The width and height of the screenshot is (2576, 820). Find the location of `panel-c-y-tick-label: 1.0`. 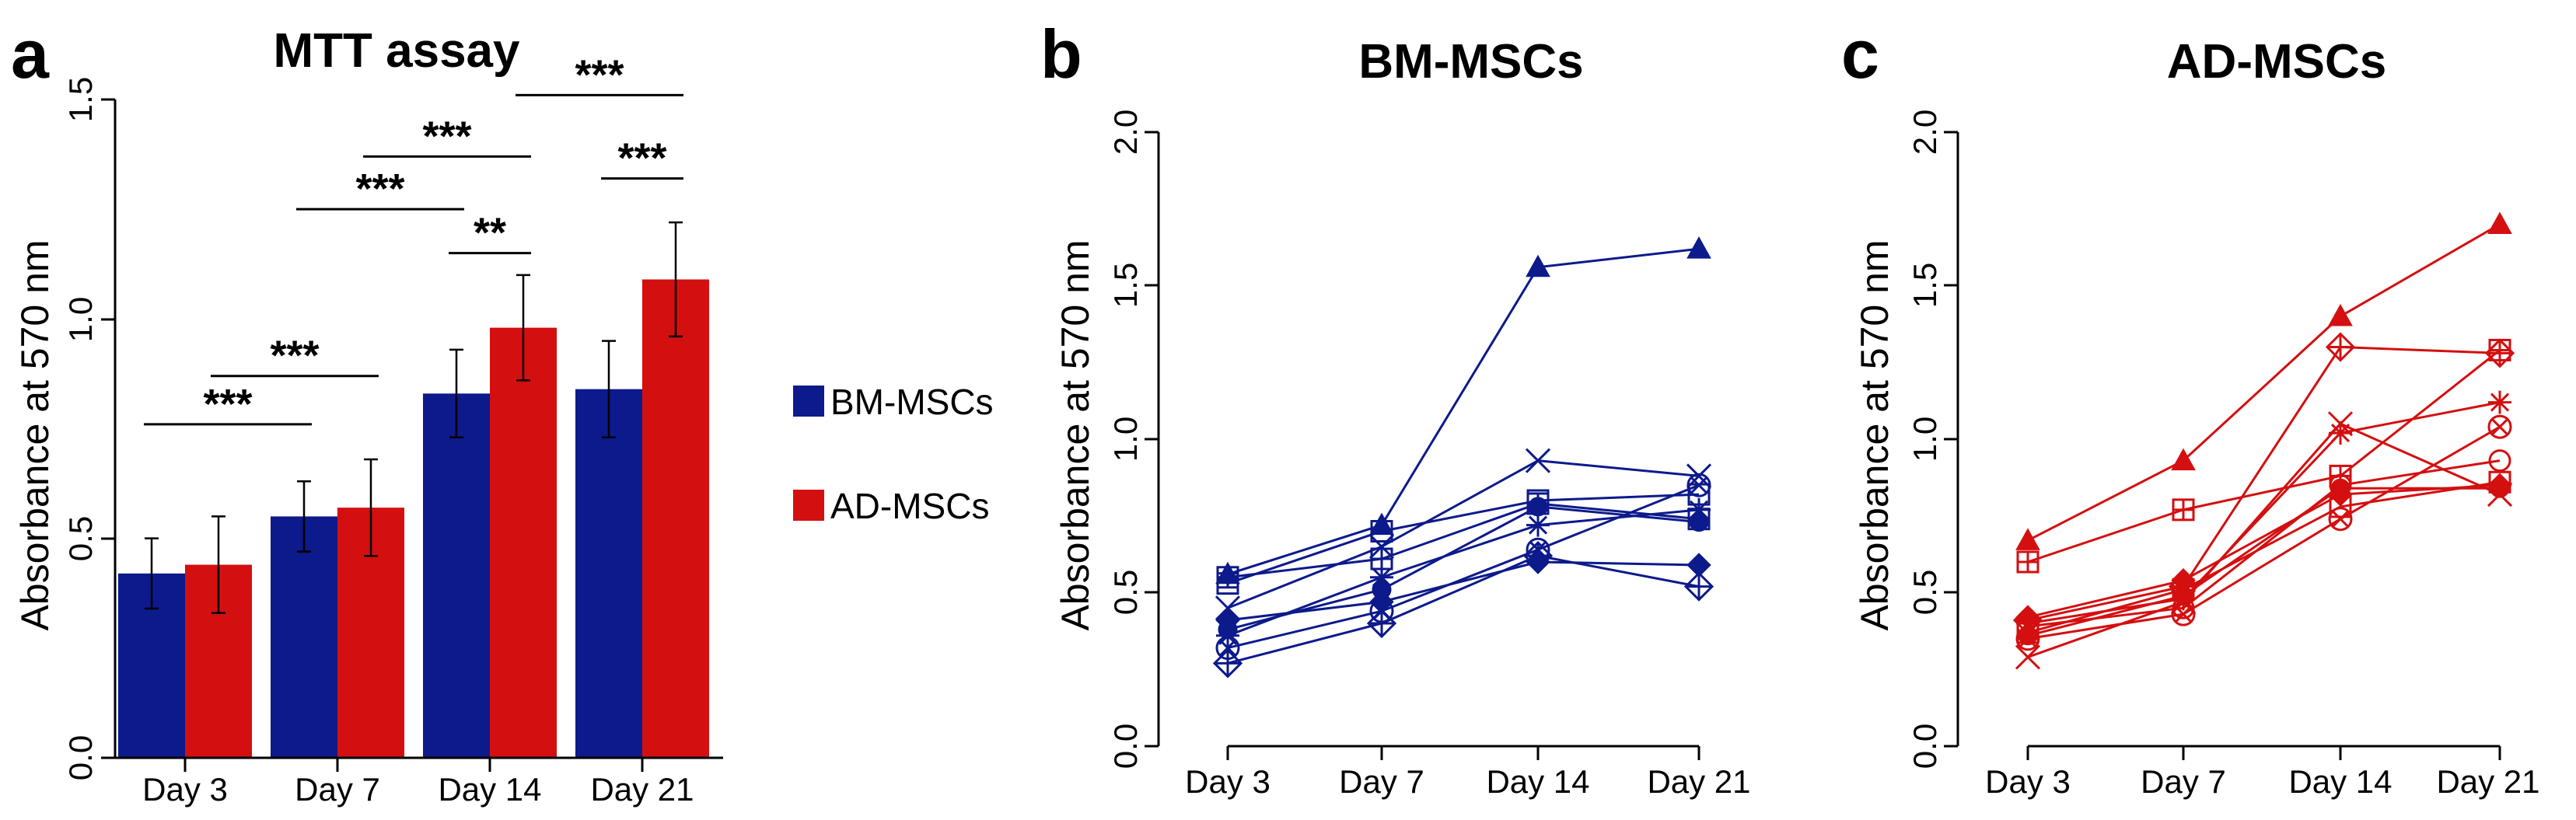

panel-c-y-tick-label: 1.0 is located at coordinates (1925, 440).